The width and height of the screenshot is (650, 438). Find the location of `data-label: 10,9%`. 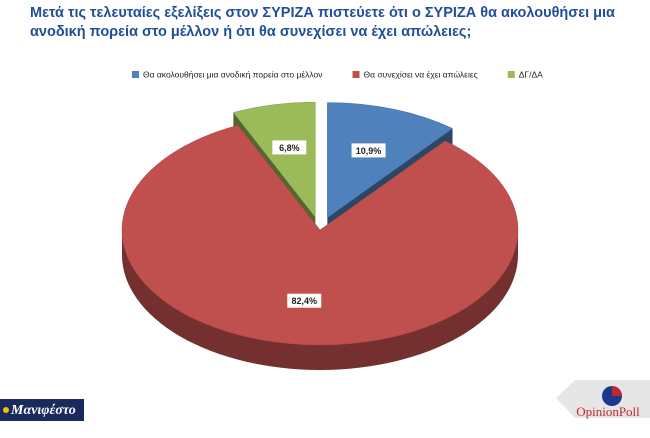

data-label: 10,9% is located at coordinates (369, 151).